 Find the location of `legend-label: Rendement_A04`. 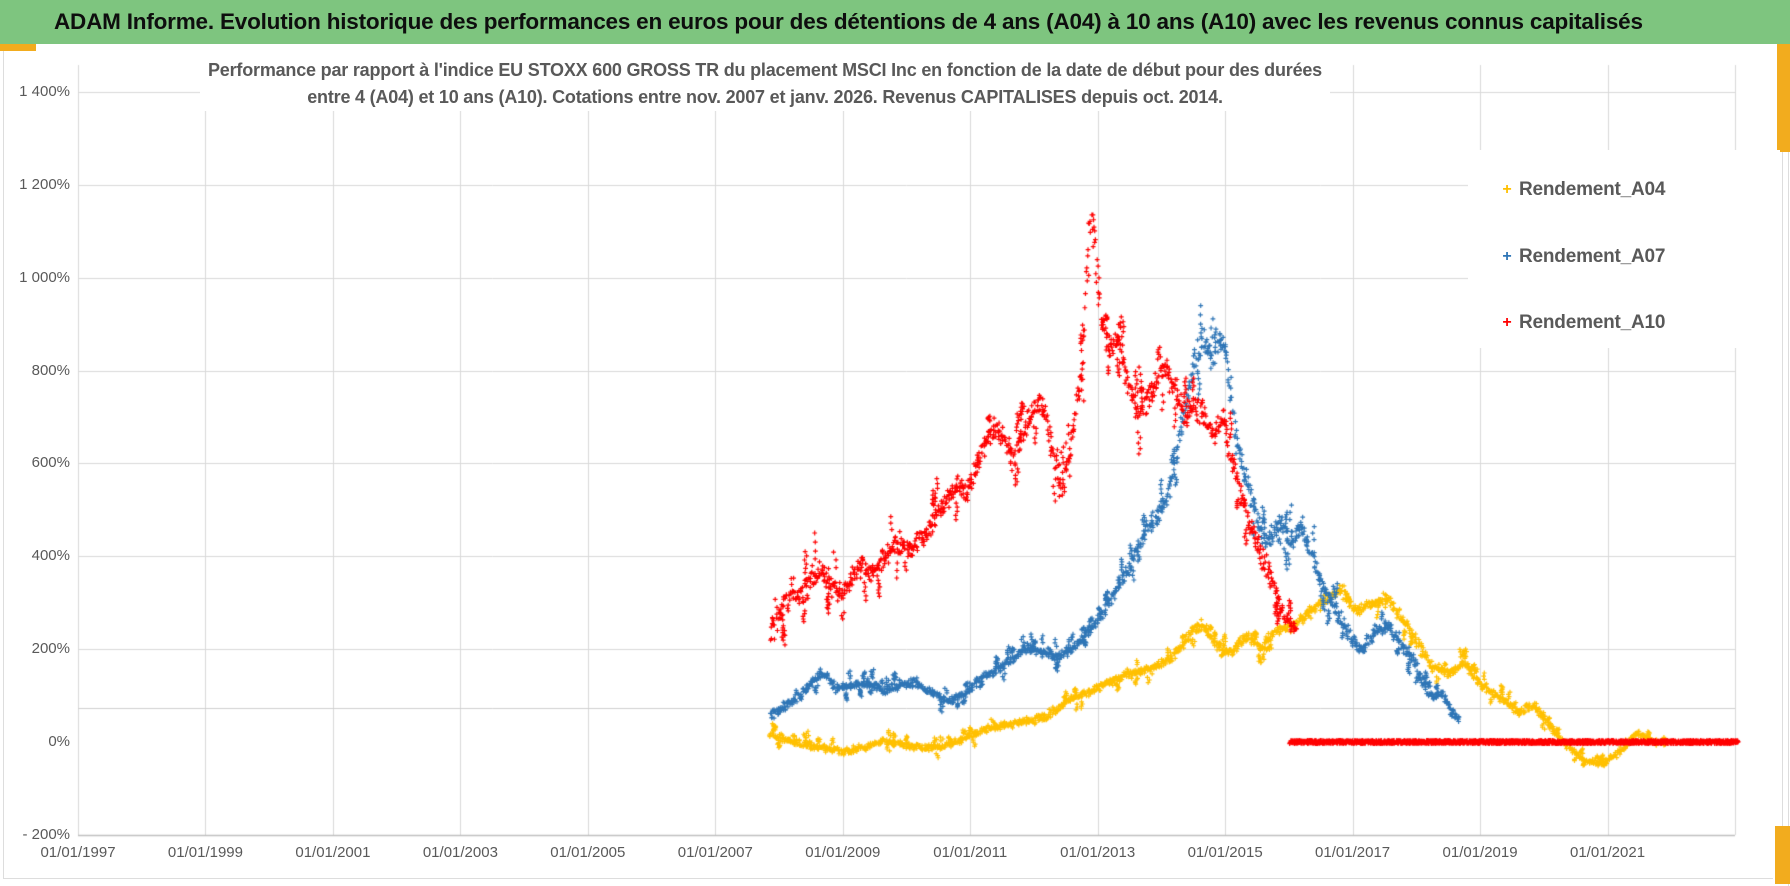

legend-label: Rendement_A04 is located at coordinates (1592, 189).